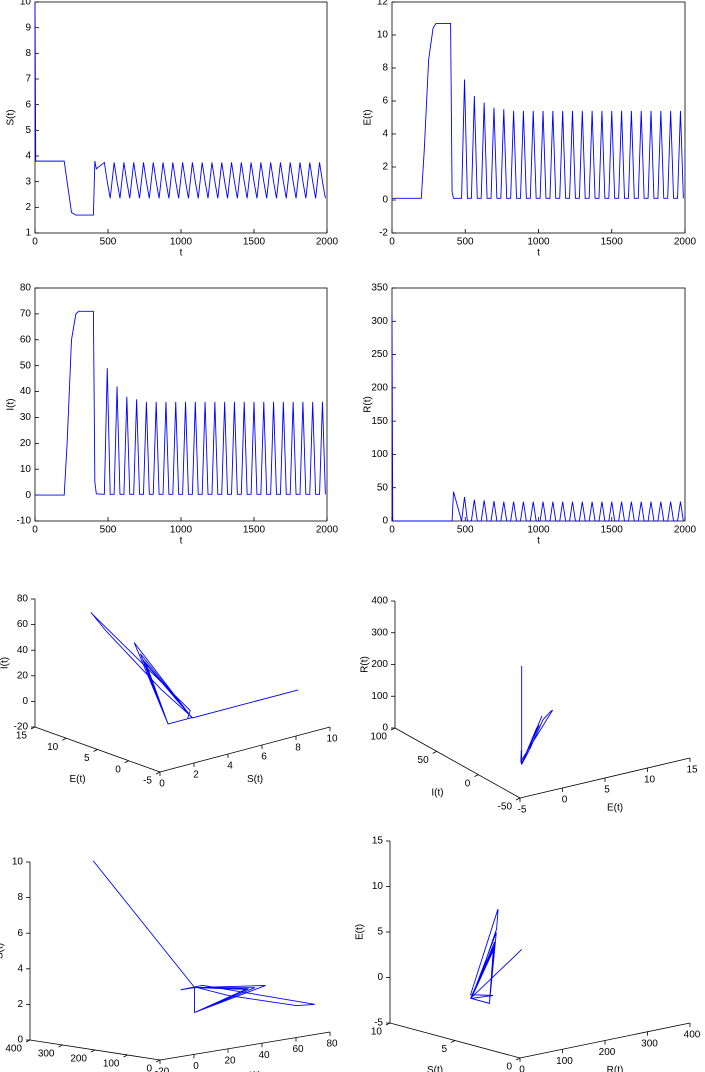  Describe the element at coordinates (28, 207) in the screenshot. I see `y-tick-label: 2` at that location.